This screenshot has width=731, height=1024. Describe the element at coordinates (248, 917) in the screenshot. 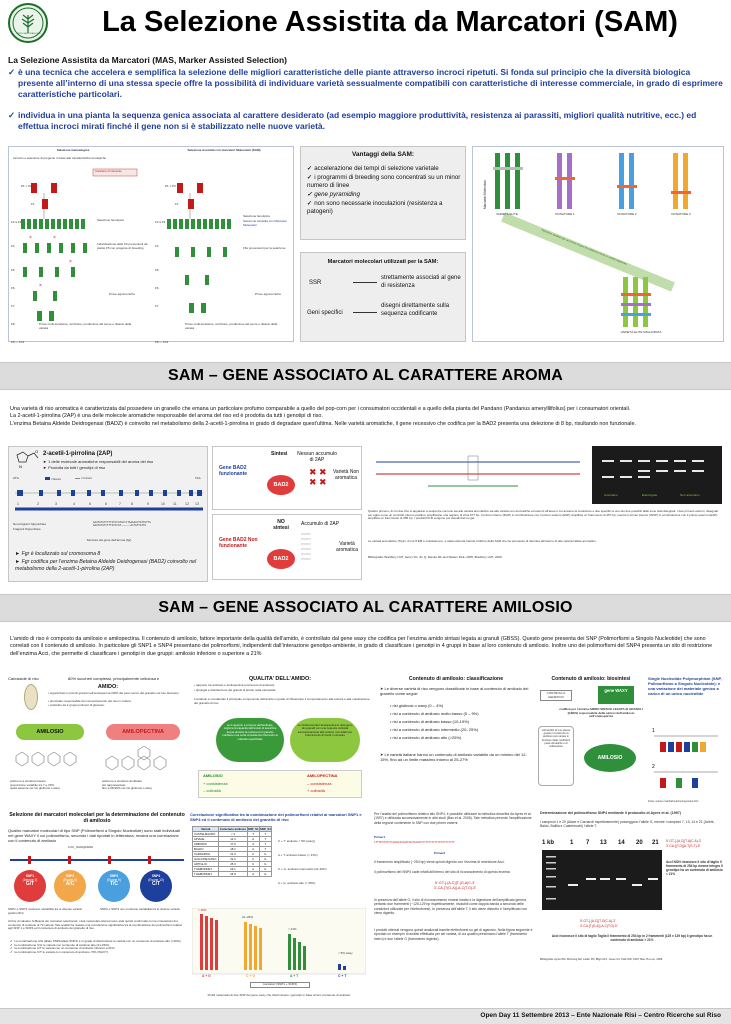

I see `chart-label-2: 21–26%` at that location.